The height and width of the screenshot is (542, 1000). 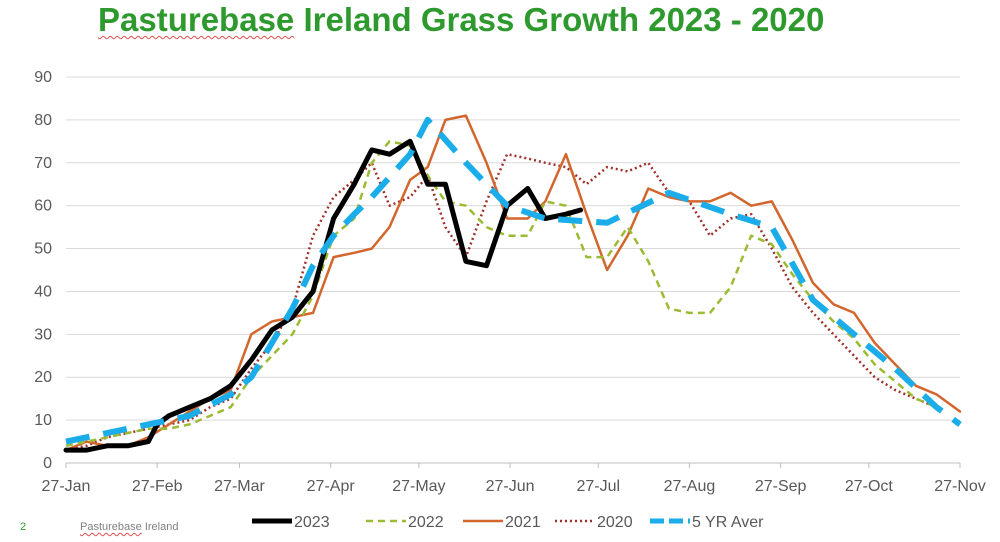 I want to click on legend-label-2022: 2022, so click(x=426, y=522).